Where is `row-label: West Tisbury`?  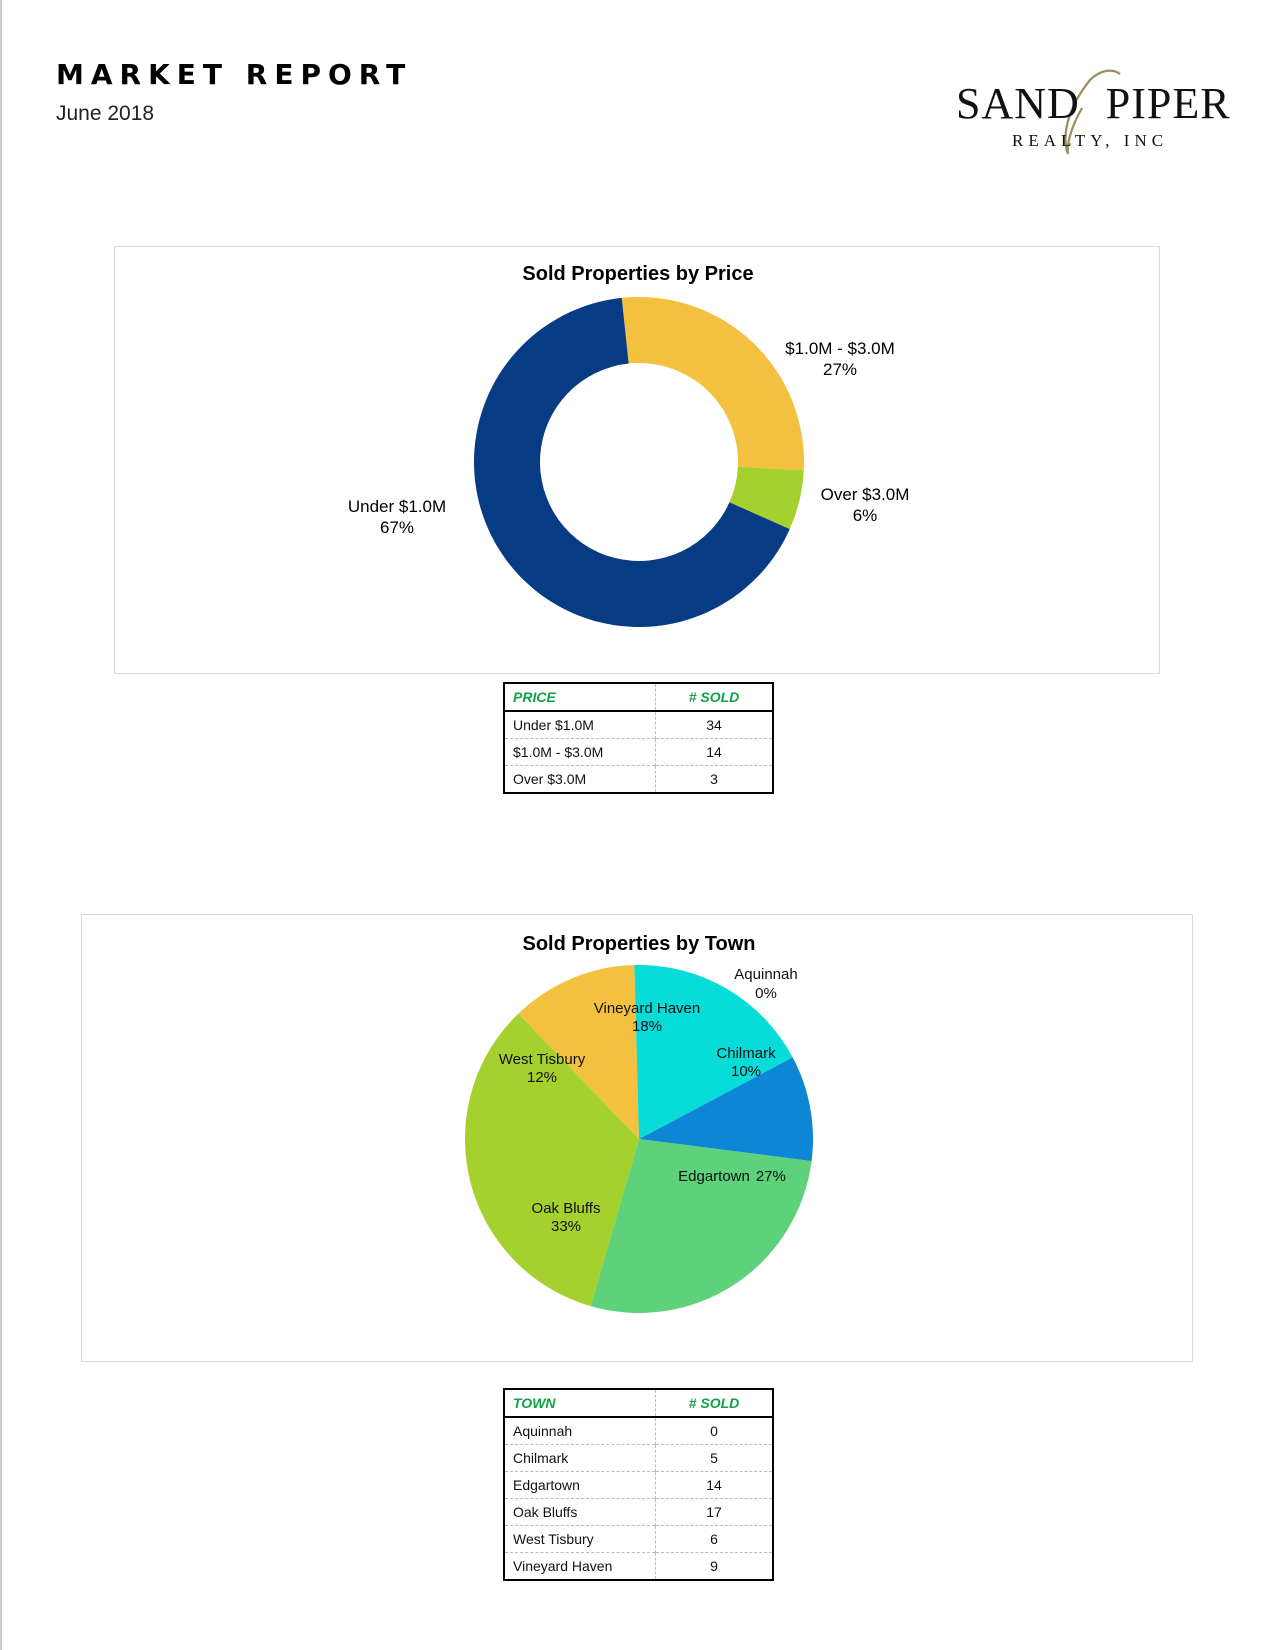 row-label: West Tisbury is located at coordinates (580, 1539).